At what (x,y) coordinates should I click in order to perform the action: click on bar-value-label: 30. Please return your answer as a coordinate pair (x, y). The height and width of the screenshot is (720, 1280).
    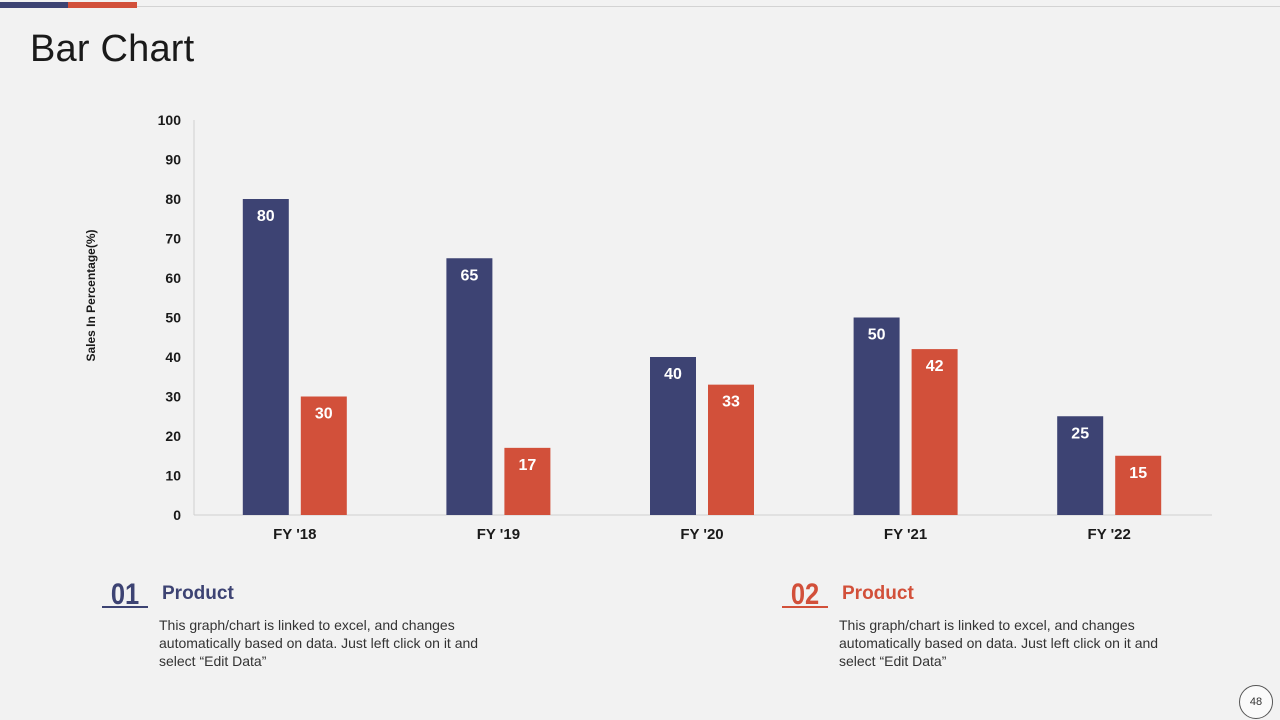
    Looking at the image, I should click on (324, 414).